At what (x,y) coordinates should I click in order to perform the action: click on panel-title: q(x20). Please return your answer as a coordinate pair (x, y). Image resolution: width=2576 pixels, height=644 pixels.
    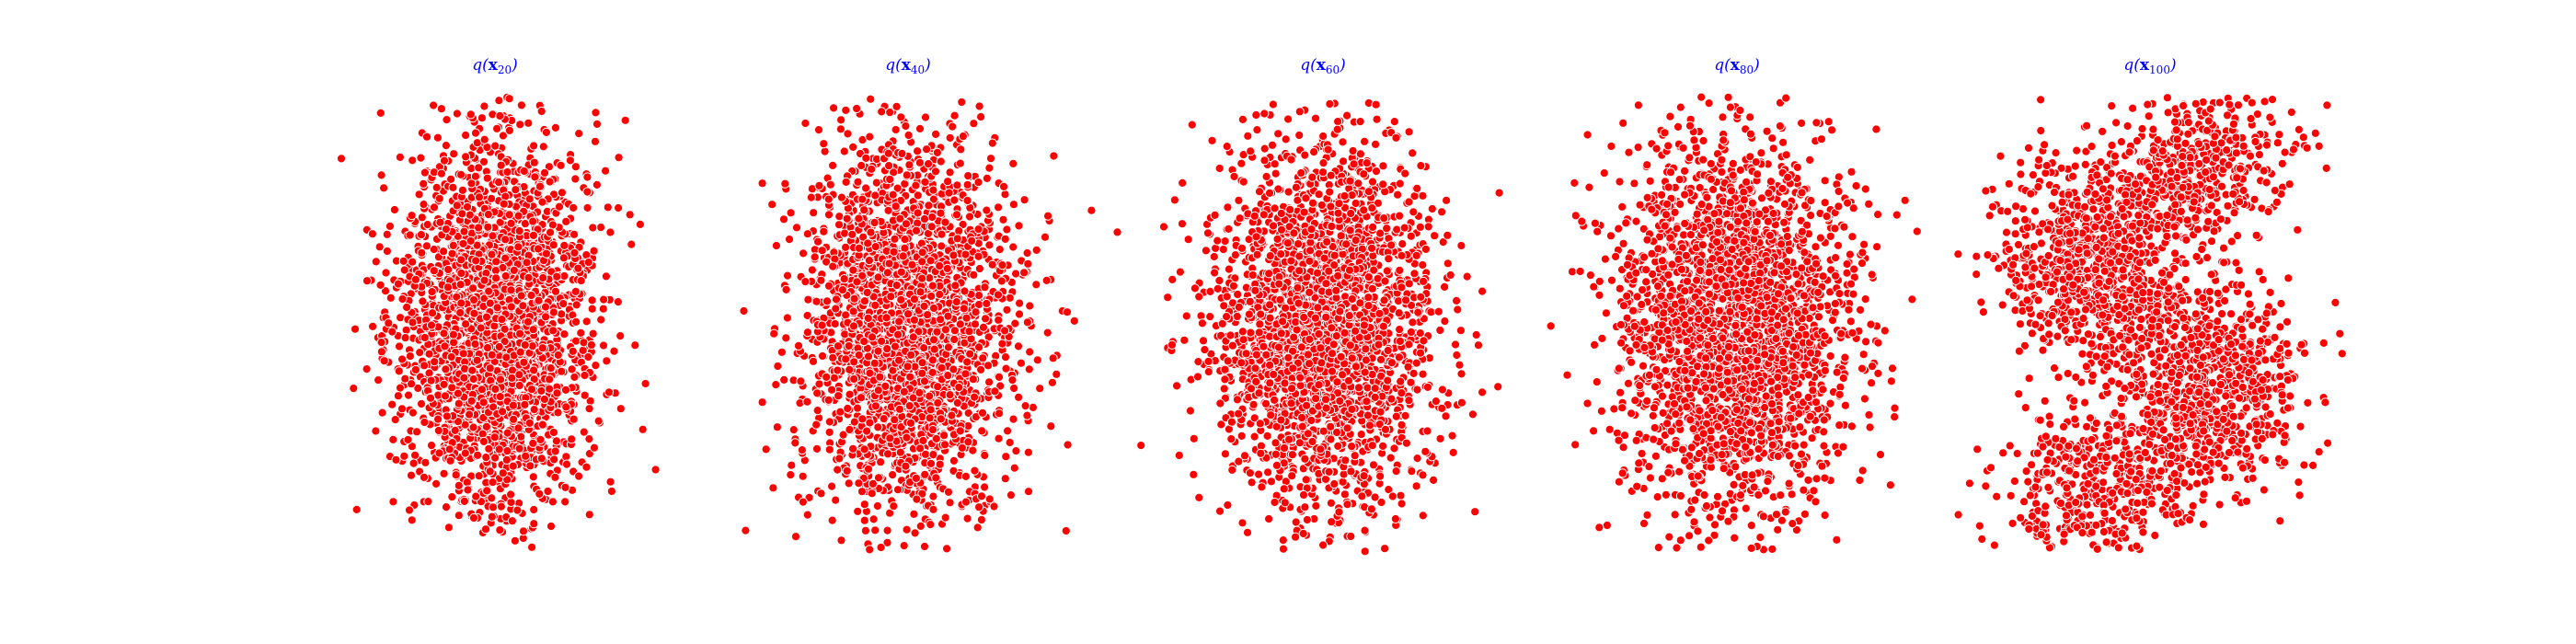
    Looking at the image, I should click on (495, 66).